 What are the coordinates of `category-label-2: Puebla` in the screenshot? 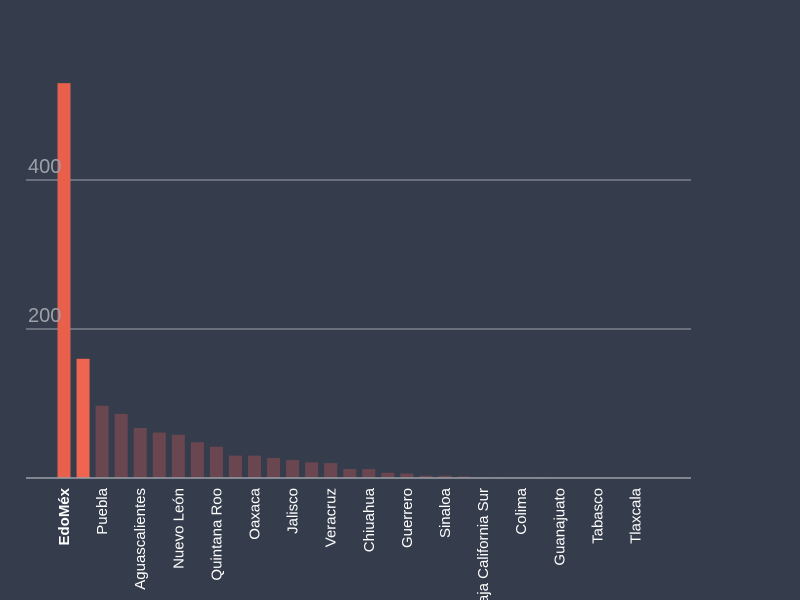 It's located at (102, 510).